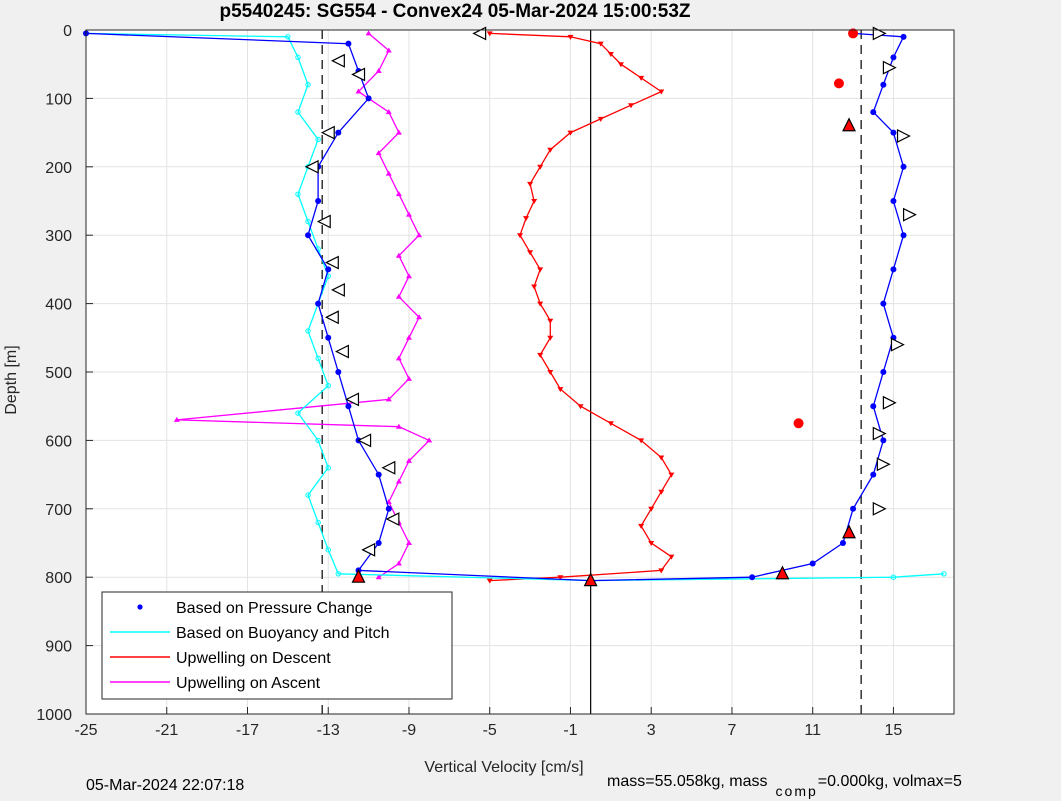 This screenshot has height=801, width=1061. What do you see at coordinates (165, 785) in the screenshot?
I see `footer-timestamp: 05-Mar-2024 22:07:18` at bounding box center [165, 785].